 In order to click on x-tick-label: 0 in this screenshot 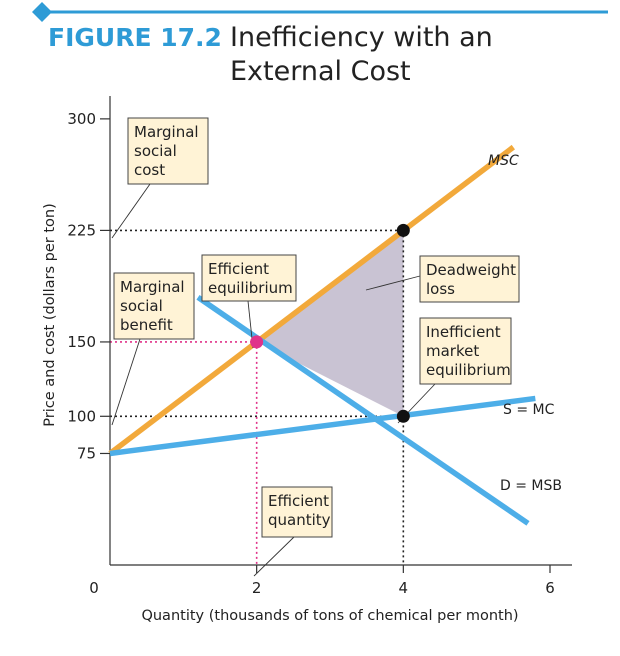, I will do `click(94, 588)`.